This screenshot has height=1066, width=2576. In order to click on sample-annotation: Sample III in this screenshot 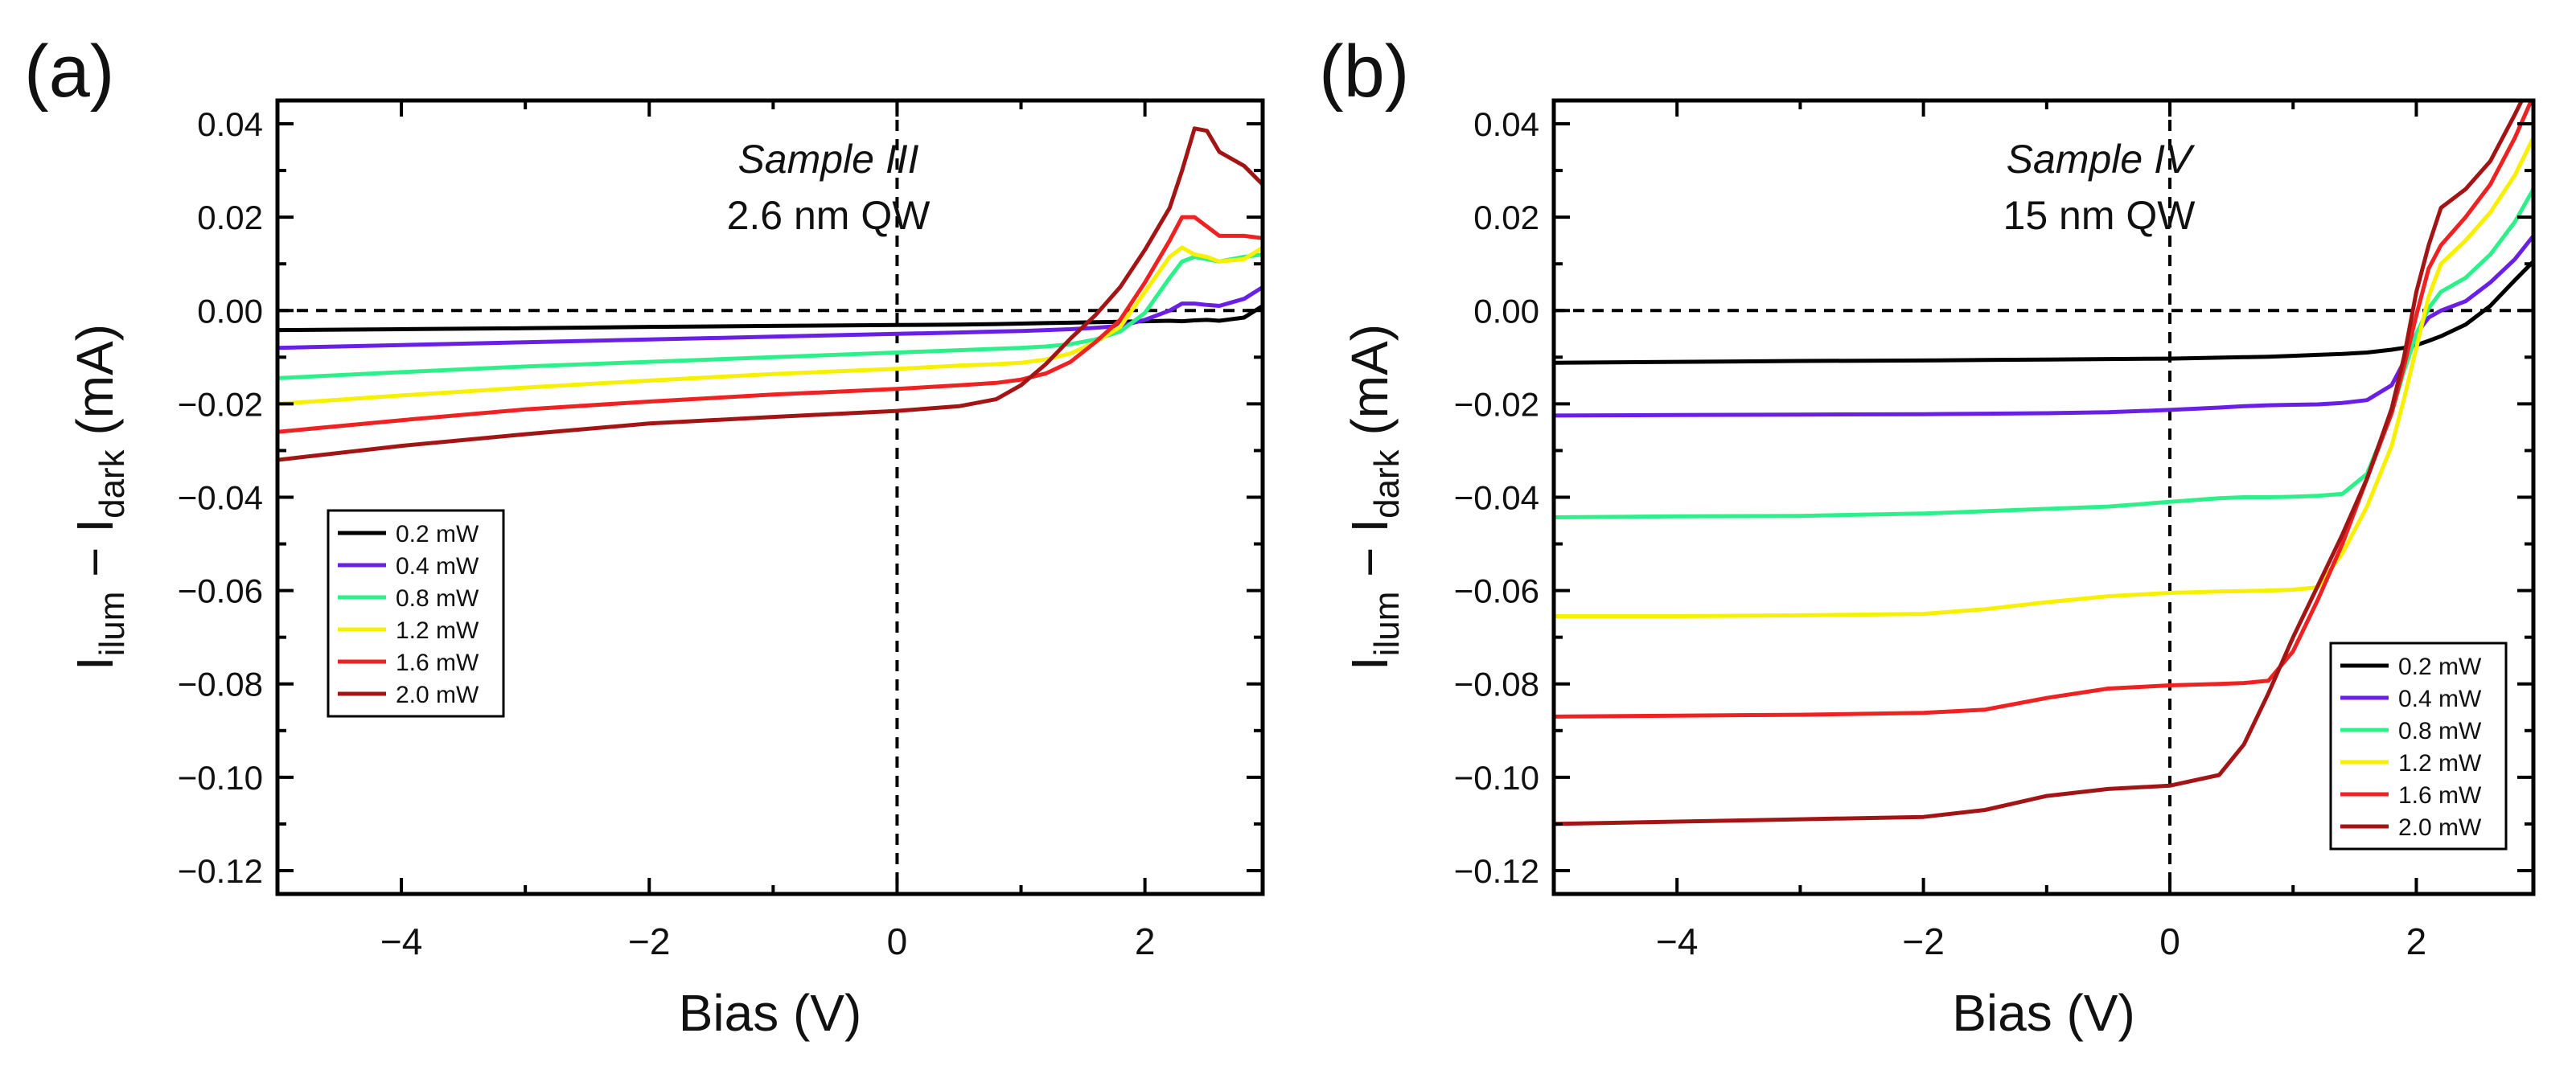, I will do `click(827, 159)`.